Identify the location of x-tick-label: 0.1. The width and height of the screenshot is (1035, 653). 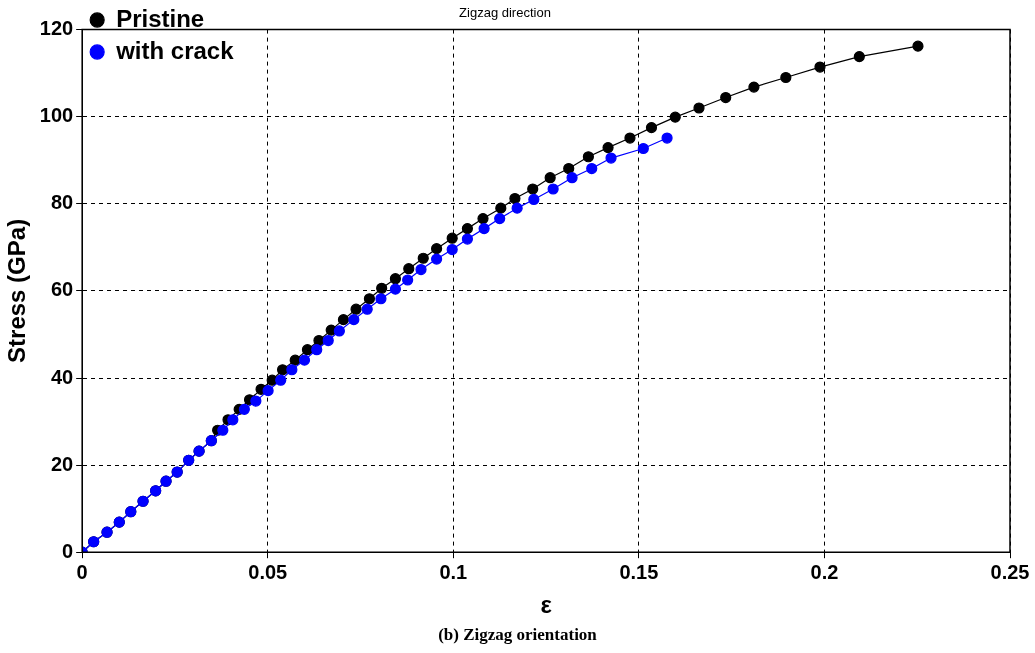
(453, 571).